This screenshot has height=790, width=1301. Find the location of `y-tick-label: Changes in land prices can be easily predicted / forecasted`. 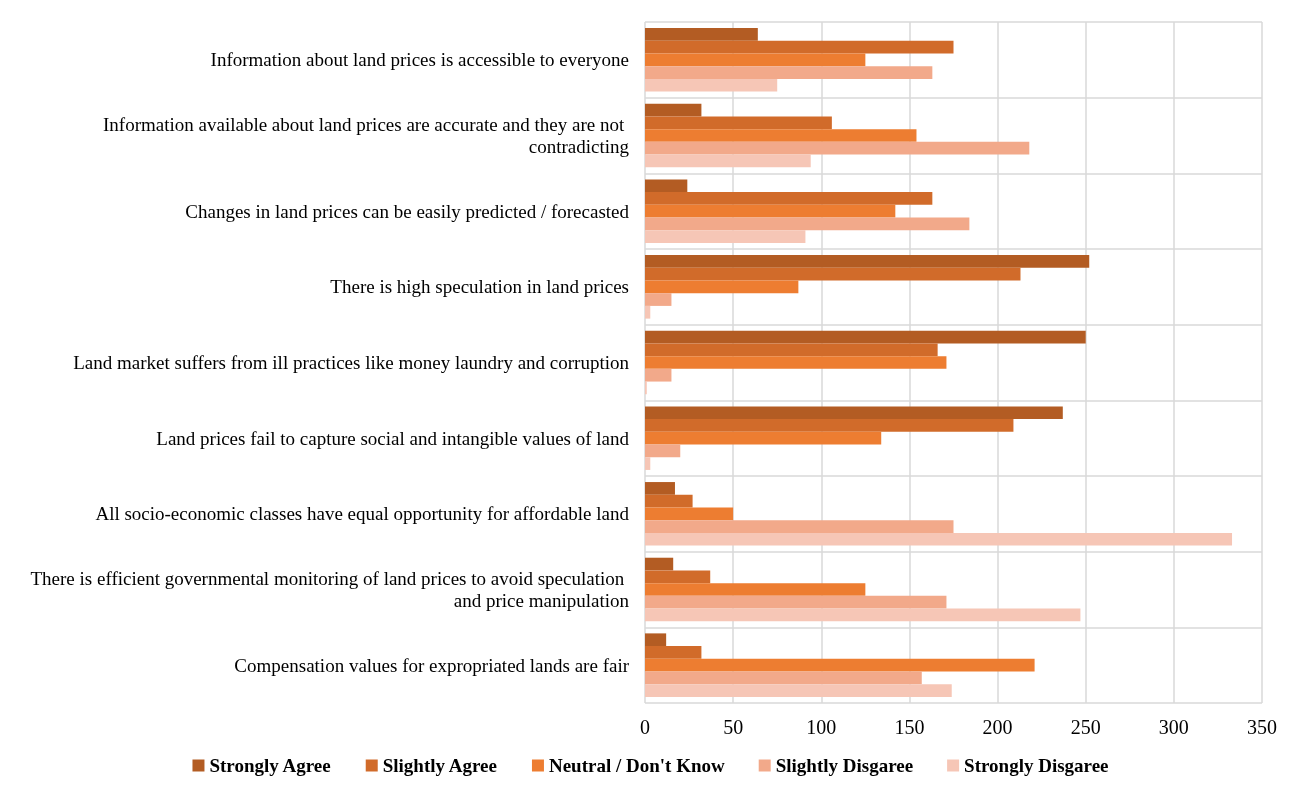

y-tick-label: Changes in land prices can be easily predicted / forecasted is located at coordinates (407, 211).